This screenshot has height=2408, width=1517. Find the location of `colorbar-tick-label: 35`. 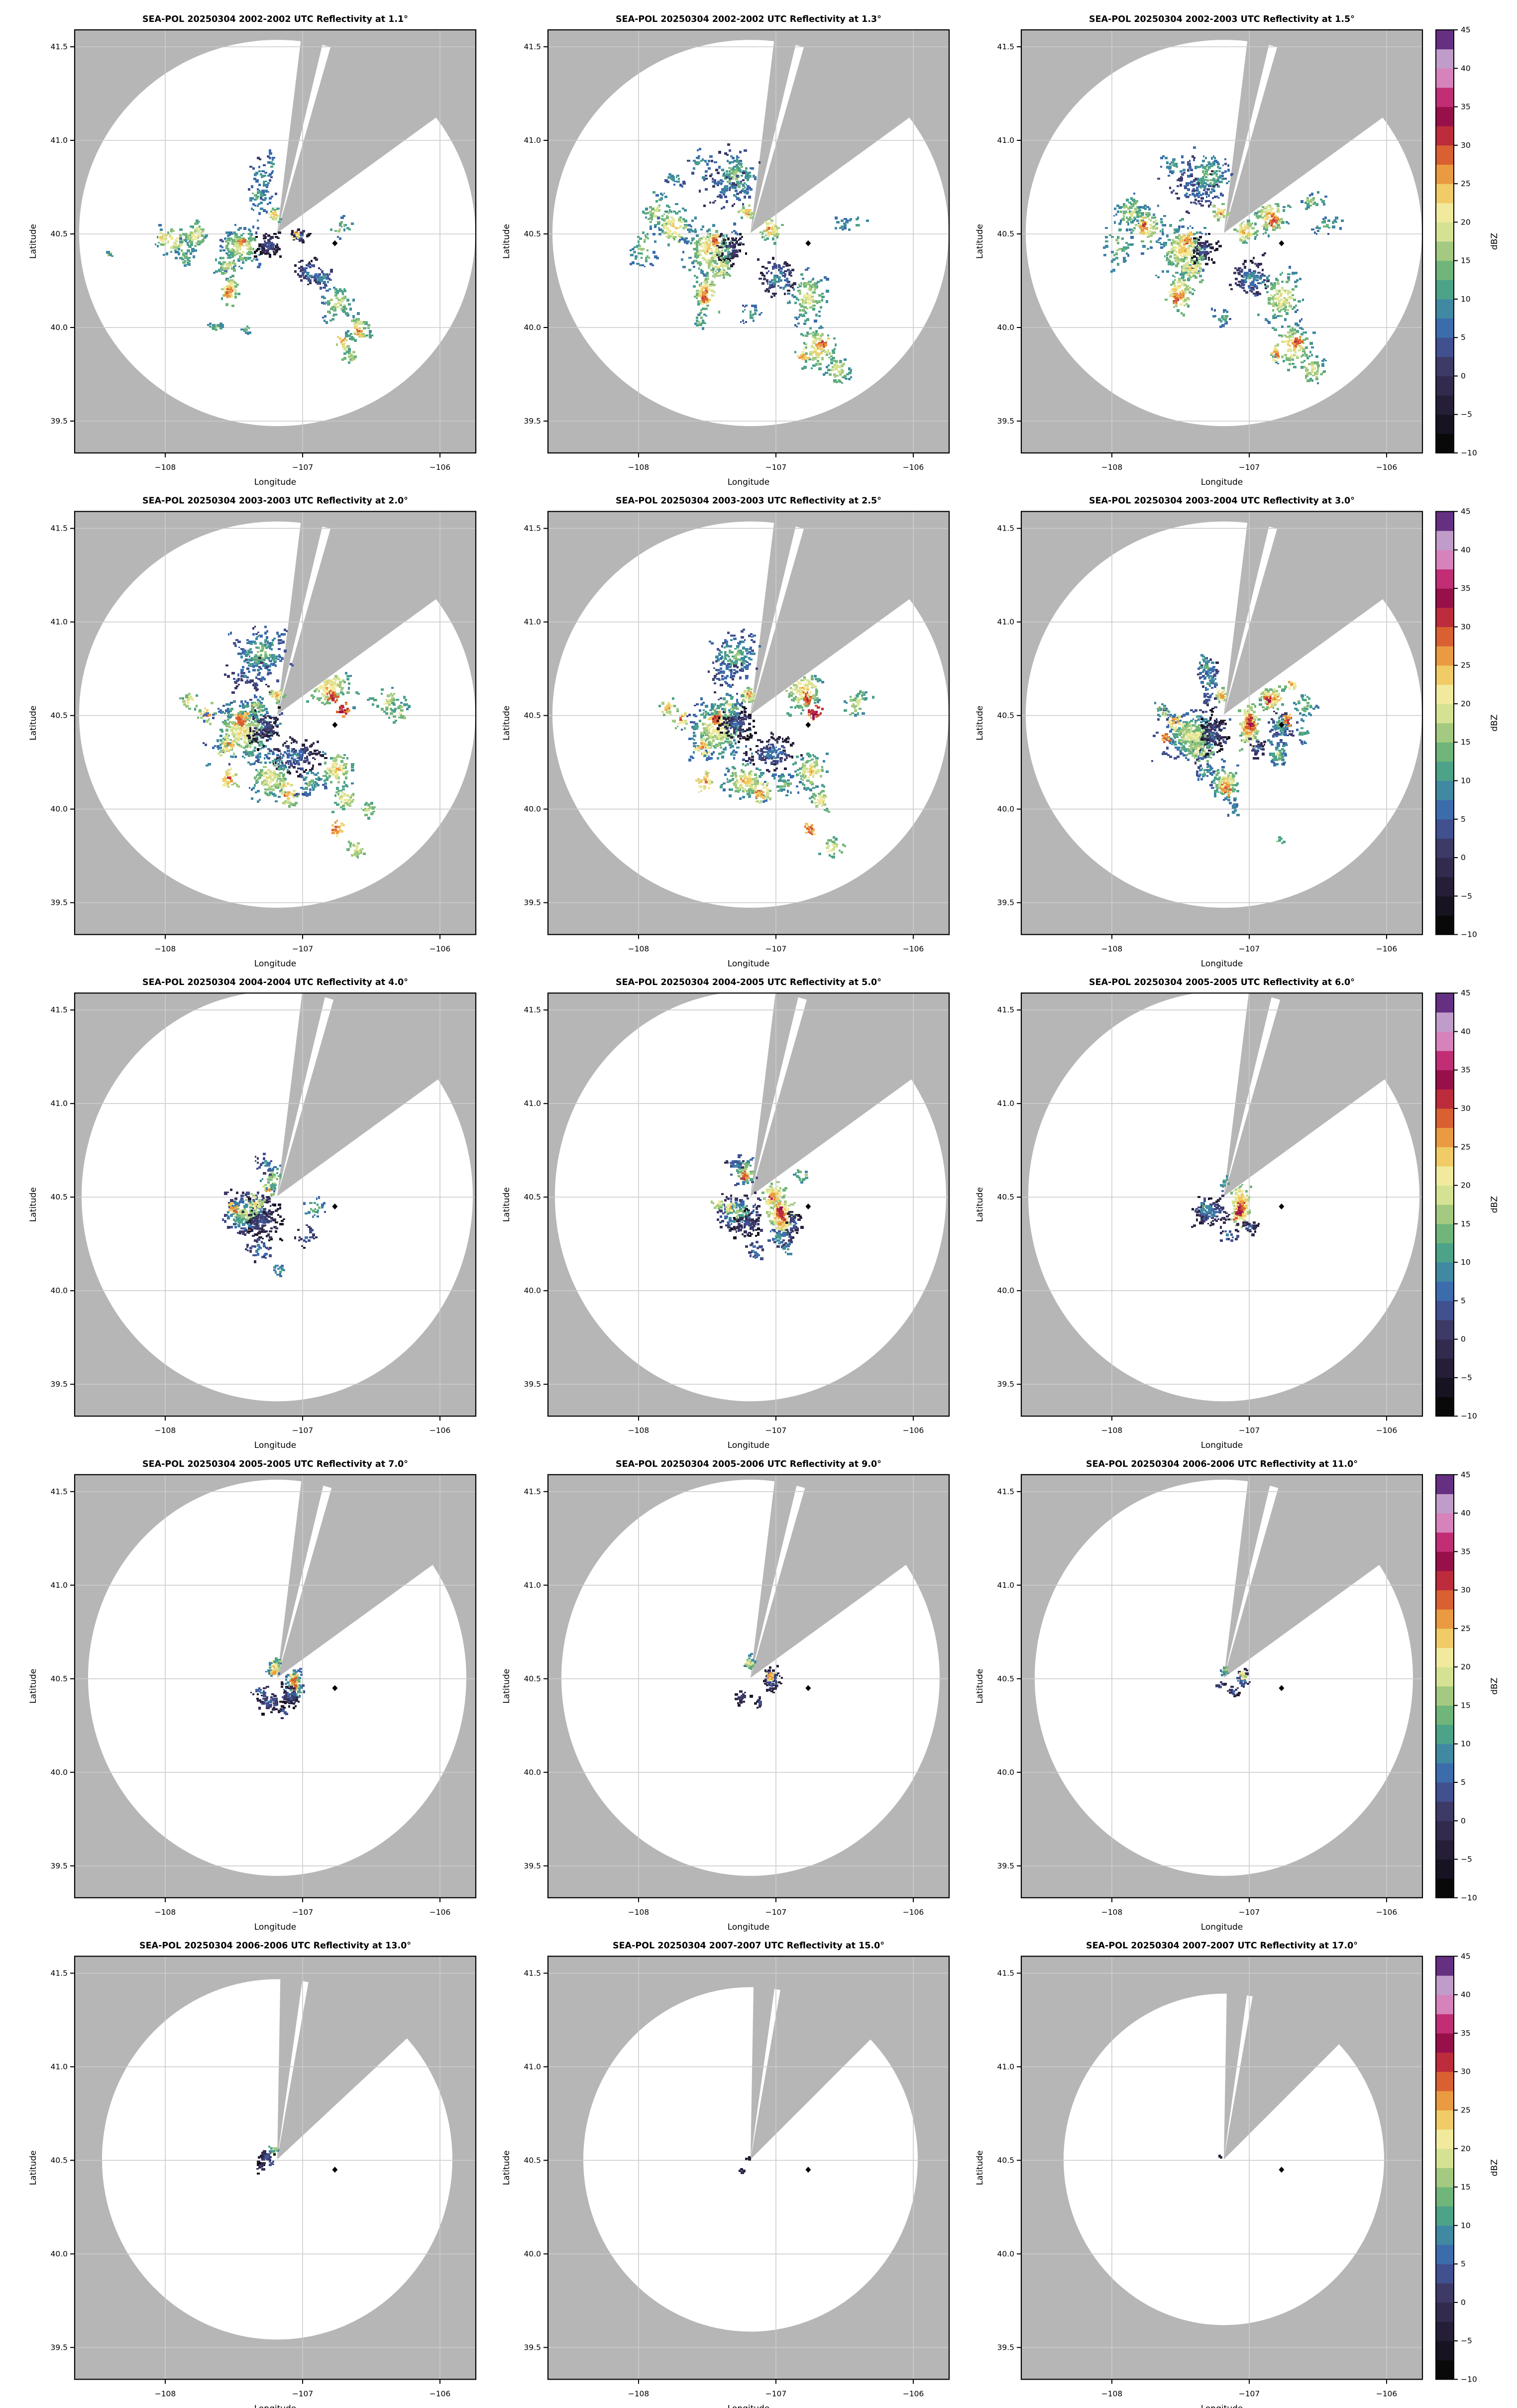

colorbar-tick-label: 35 is located at coordinates (1466, 588).